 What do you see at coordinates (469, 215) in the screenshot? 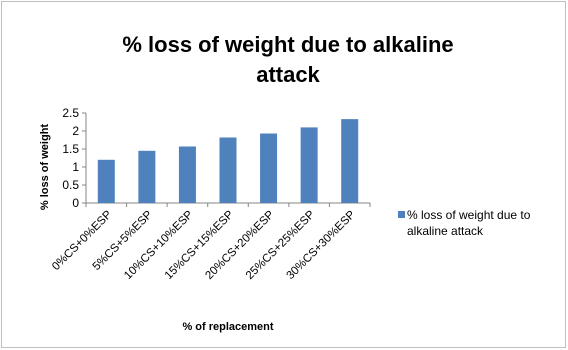
I see `legend-label-line-1: % loss of weight due to` at bounding box center [469, 215].